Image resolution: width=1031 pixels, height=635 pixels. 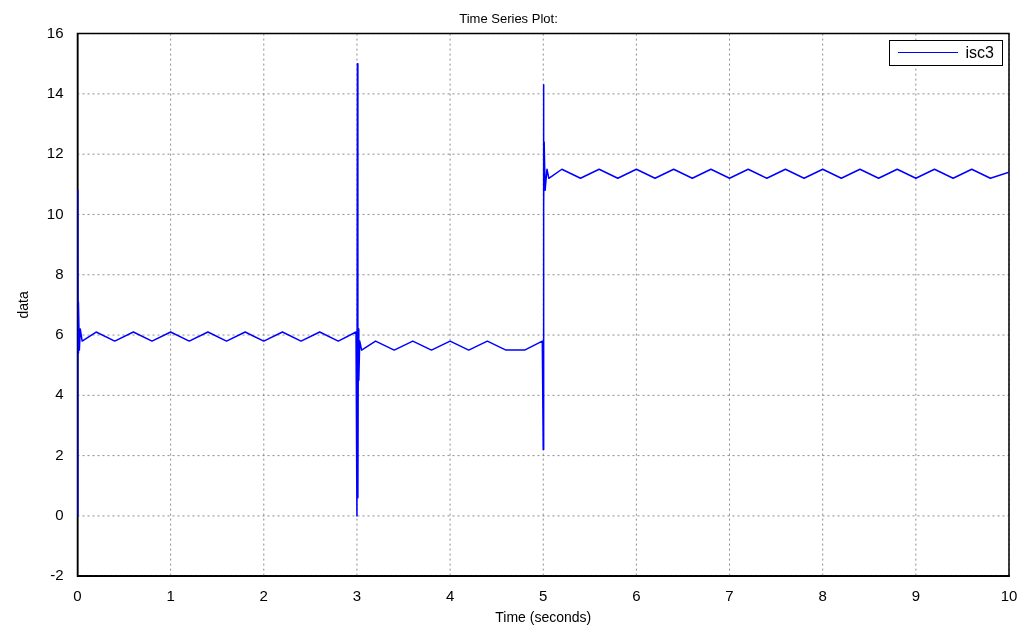 I want to click on y-axis-title: data, so click(x=23, y=305).